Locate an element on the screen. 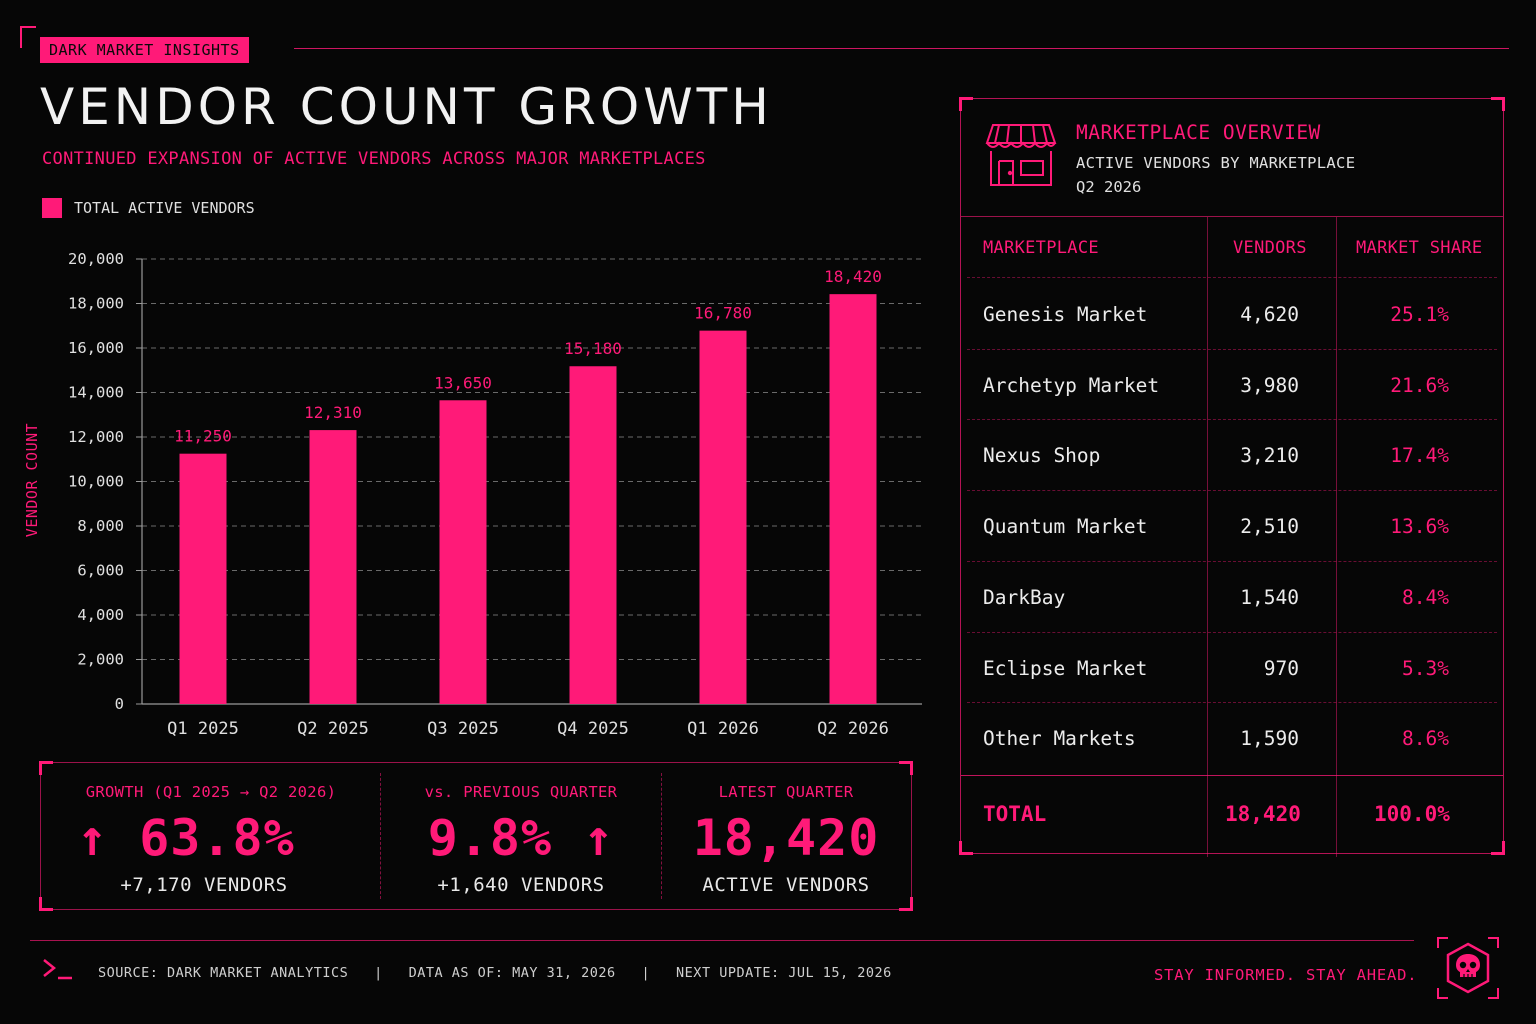 The height and width of the screenshot is (1024, 1536). panel-subtitle: ACTIVE VENDORS BY MARKETPLACE is located at coordinates (1216, 163).